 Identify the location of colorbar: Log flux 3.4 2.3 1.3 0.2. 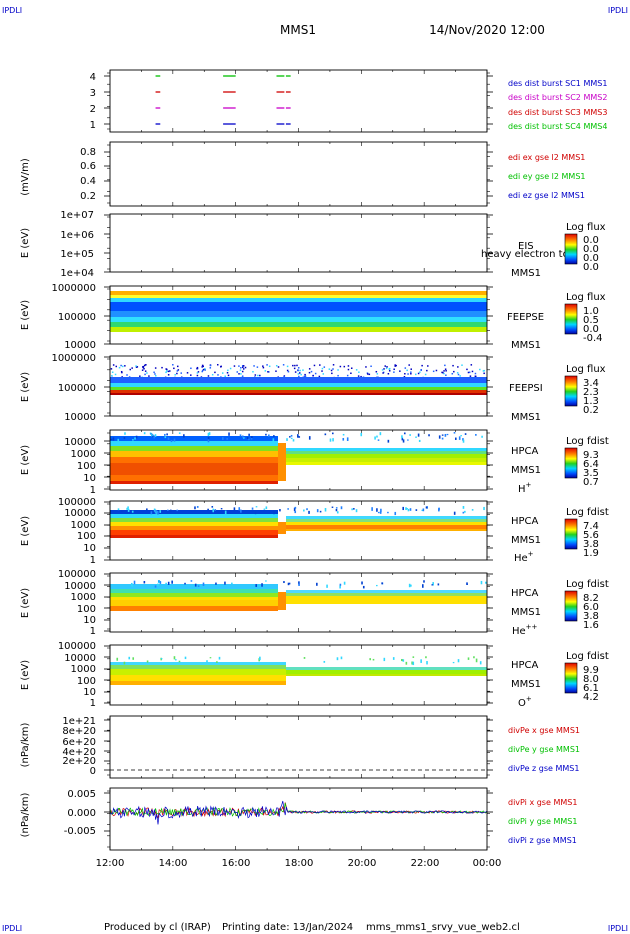
(585, 390).